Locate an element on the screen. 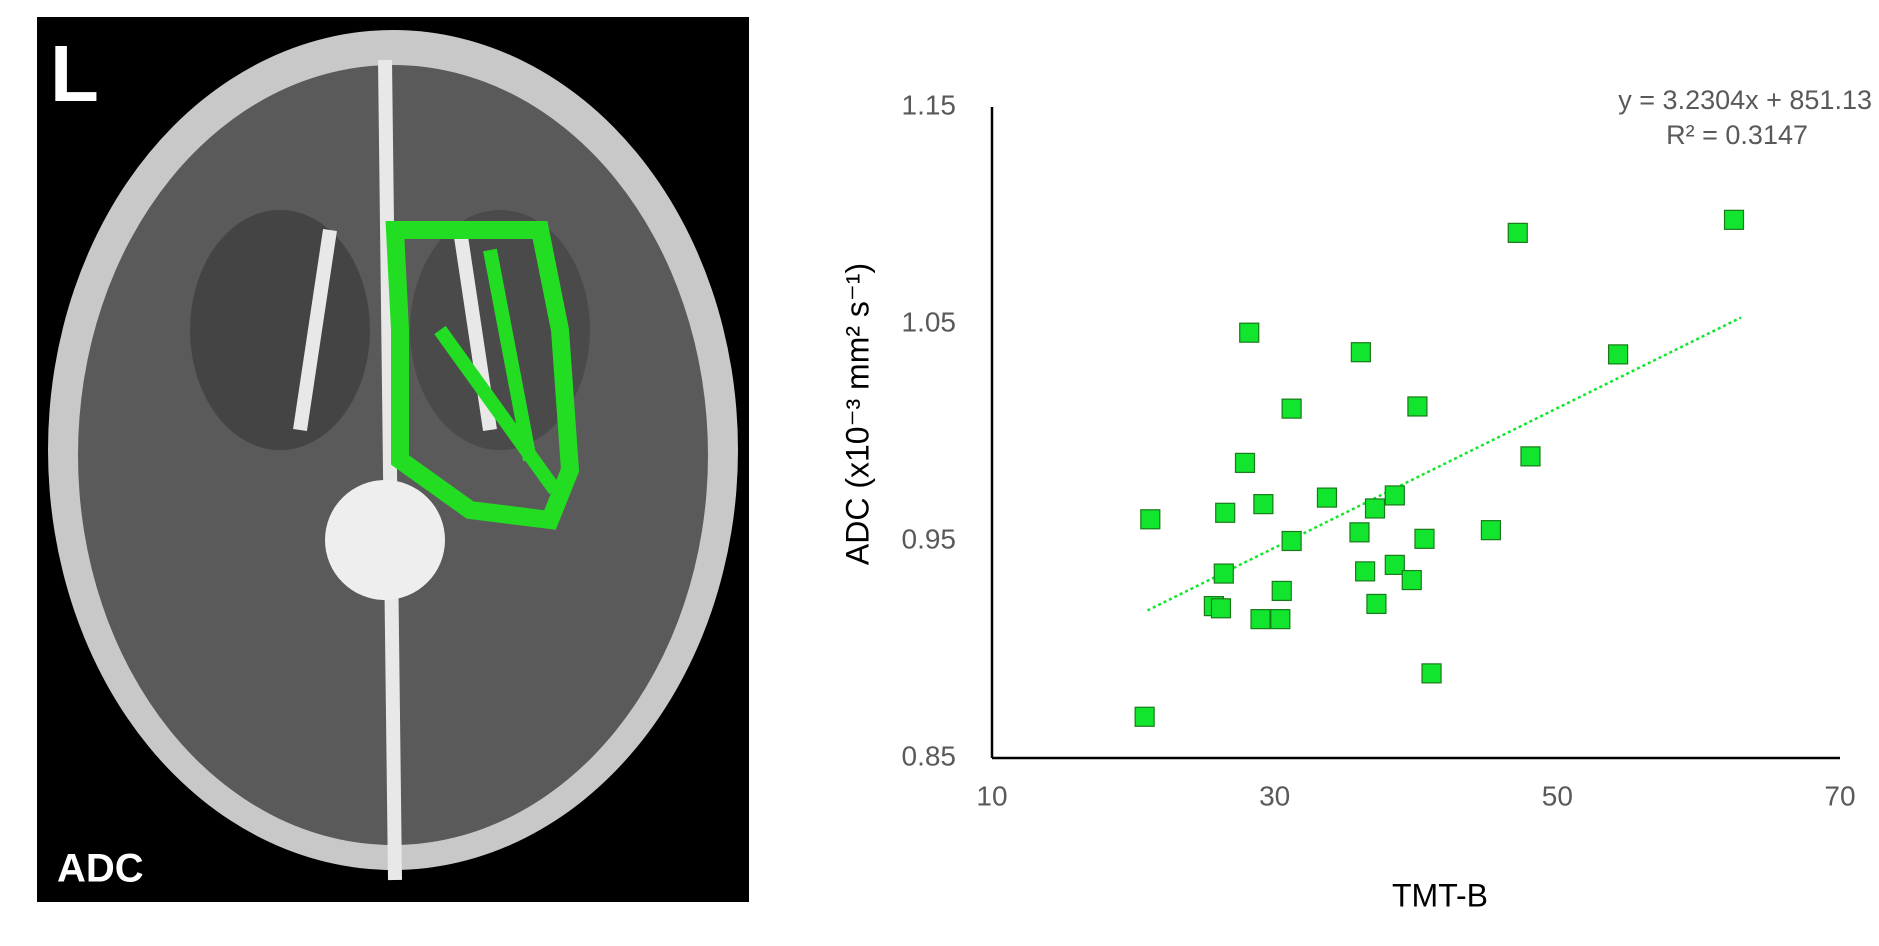 This screenshot has width=1879, height=946. trendline is located at coordinates (1444, 464).